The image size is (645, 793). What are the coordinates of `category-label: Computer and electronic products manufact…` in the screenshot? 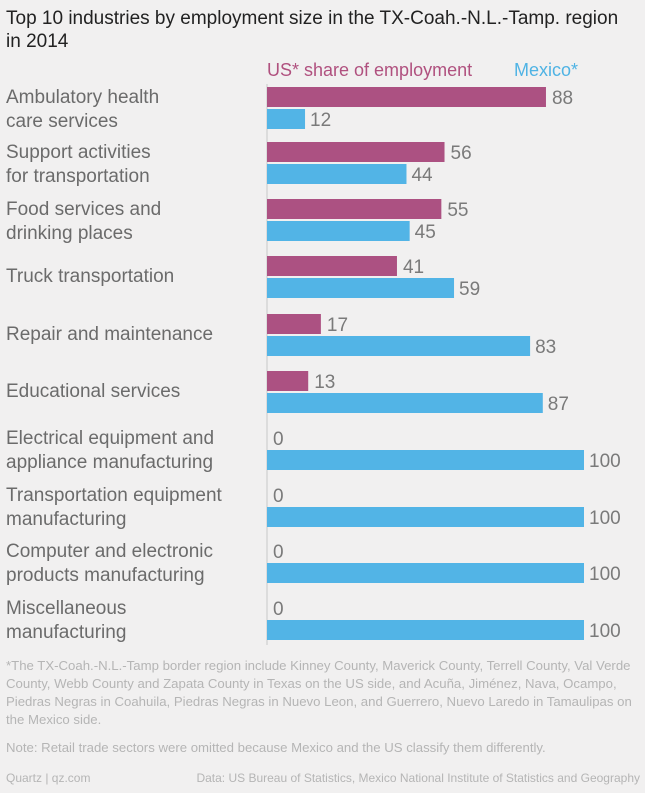 It's located at (109, 563).